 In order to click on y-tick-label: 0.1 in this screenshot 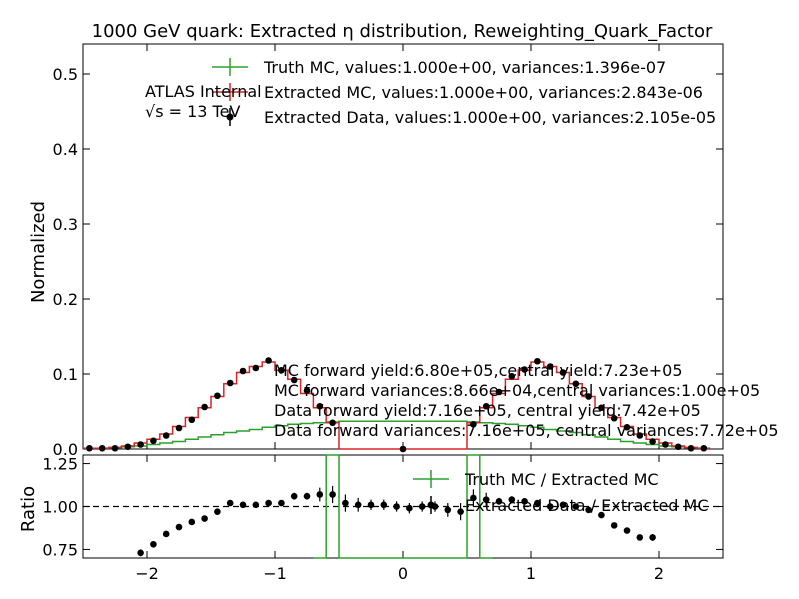, I will do `click(65, 374)`.